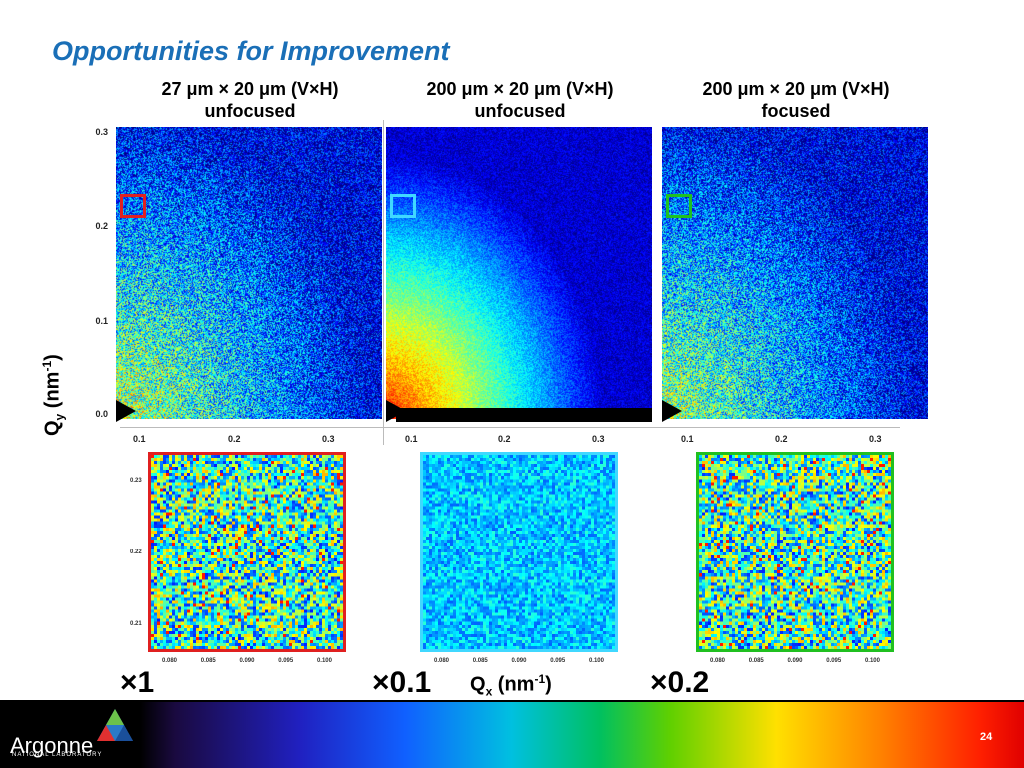 The height and width of the screenshot is (768, 1024). Describe the element at coordinates (403, 206) in the screenshot. I see `roi-box-cyan` at that location.